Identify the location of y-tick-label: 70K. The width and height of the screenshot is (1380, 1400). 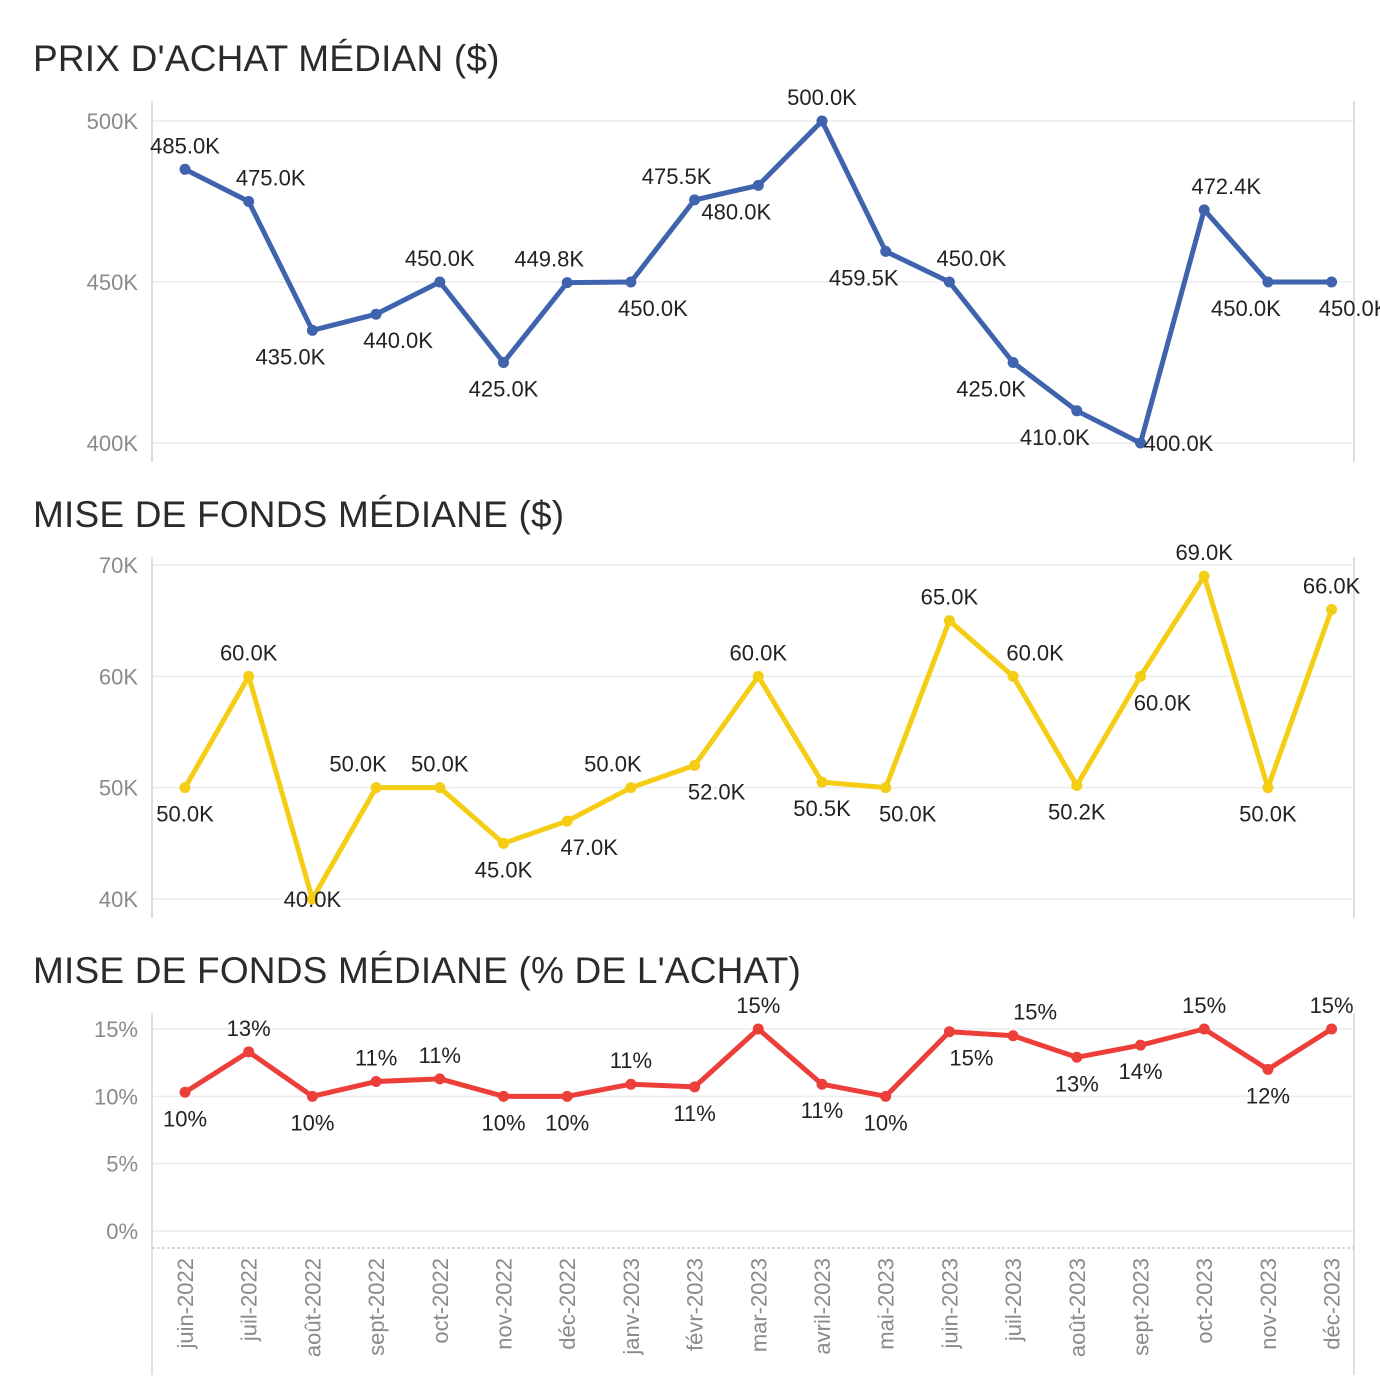
(118, 565).